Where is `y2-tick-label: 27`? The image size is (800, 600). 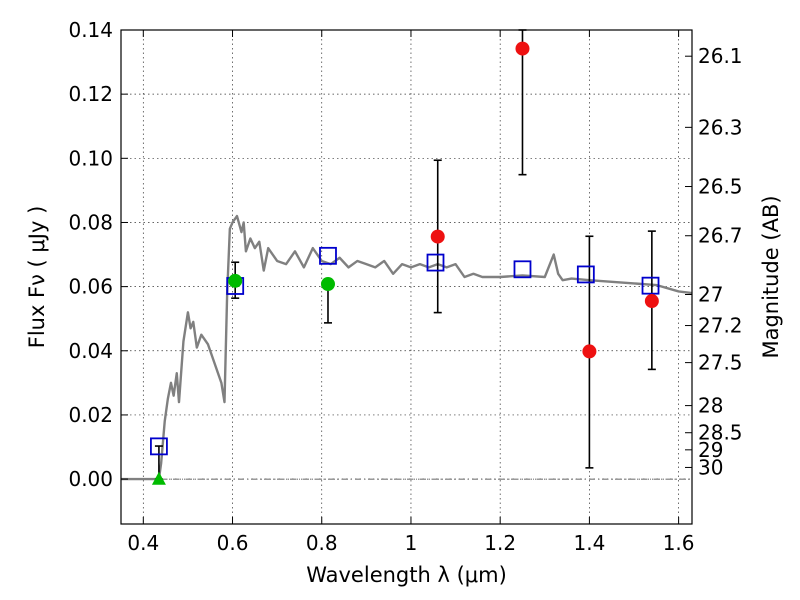
y2-tick-label: 27 is located at coordinates (710, 294).